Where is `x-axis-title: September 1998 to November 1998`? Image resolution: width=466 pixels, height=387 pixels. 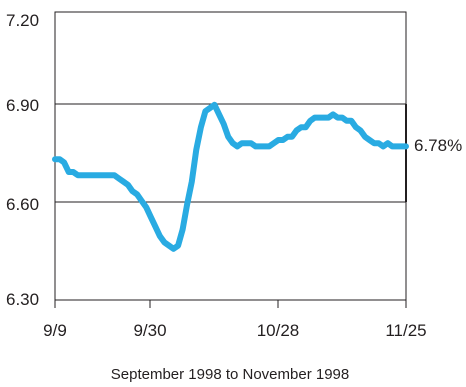
x-axis-title: September 1998 to November 1998 is located at coordinates (230, 374).